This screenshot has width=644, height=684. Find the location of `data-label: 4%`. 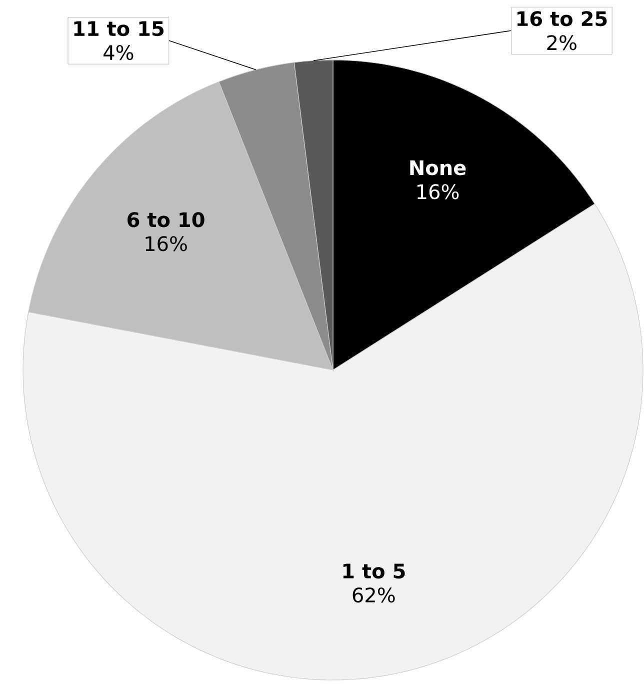

data-label: 4% is located at coordinates (119, 52).